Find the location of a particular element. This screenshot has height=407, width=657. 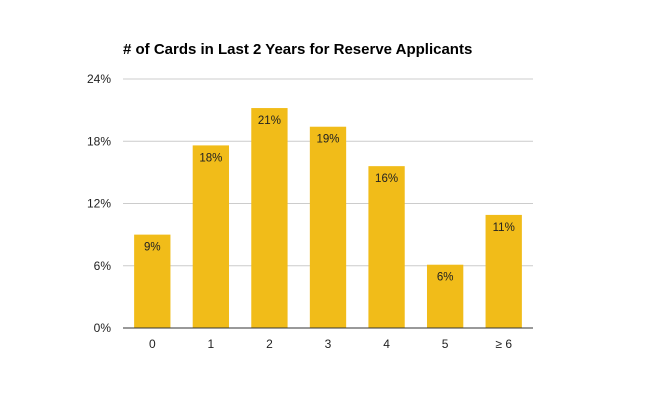

x-tick-label: 3 is located at coordinates (328, 344).